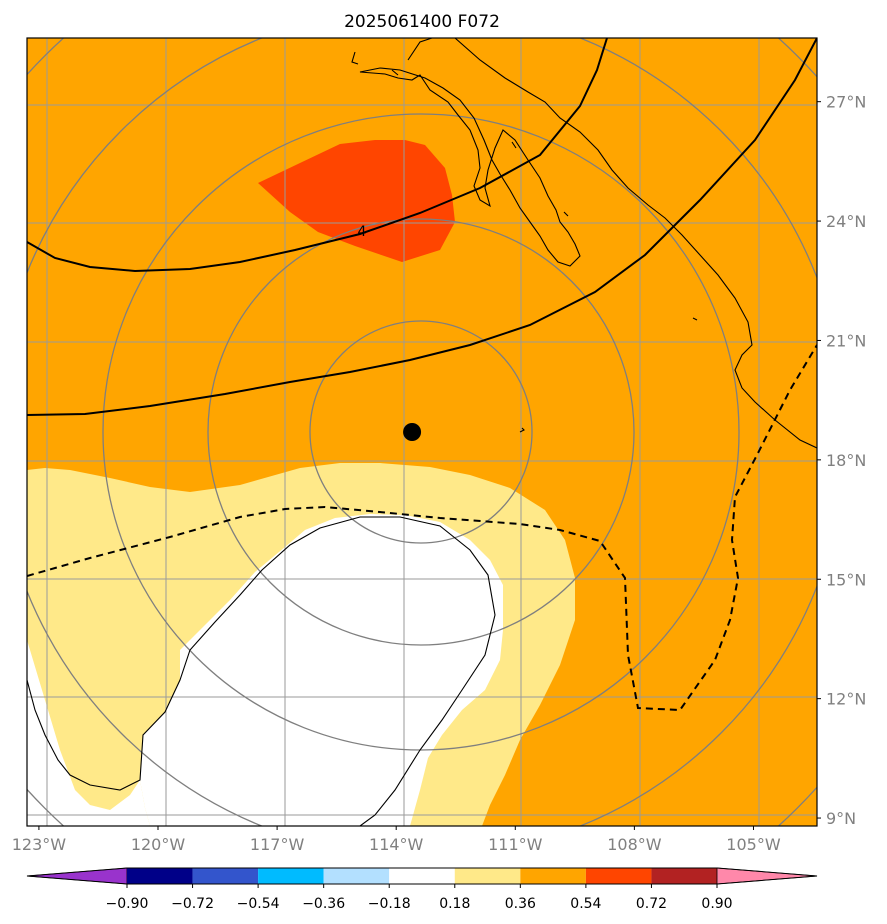 Image resolution: width=887 pixels, height=924 pixels. What do you see at coordinates (846, 221) in the screenshot?
I see `y-tick-label: 24°N` at bounding box center [846, 221].